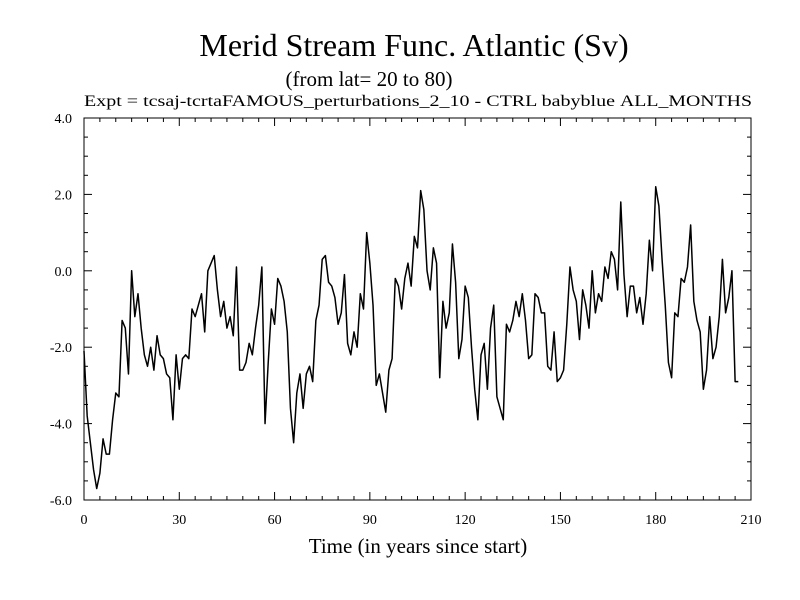 Image resolution: width=800 pixels, height=600 pixels. Describe the element at coordinates (655, 520) in the screenshot. I see `x-tick-label: 180` at that location.